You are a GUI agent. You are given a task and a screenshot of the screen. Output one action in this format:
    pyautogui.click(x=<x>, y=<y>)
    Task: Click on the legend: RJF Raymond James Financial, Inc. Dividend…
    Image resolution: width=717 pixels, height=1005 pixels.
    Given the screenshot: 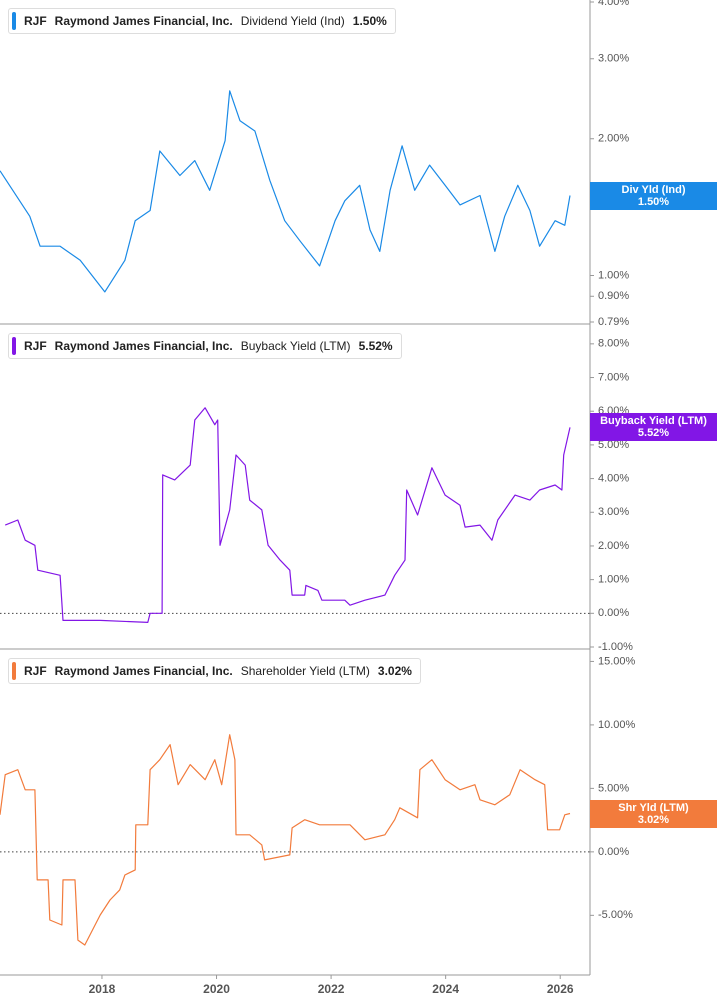 What is the action you would take?
    pyautogui.click(x=202, y=21)
    